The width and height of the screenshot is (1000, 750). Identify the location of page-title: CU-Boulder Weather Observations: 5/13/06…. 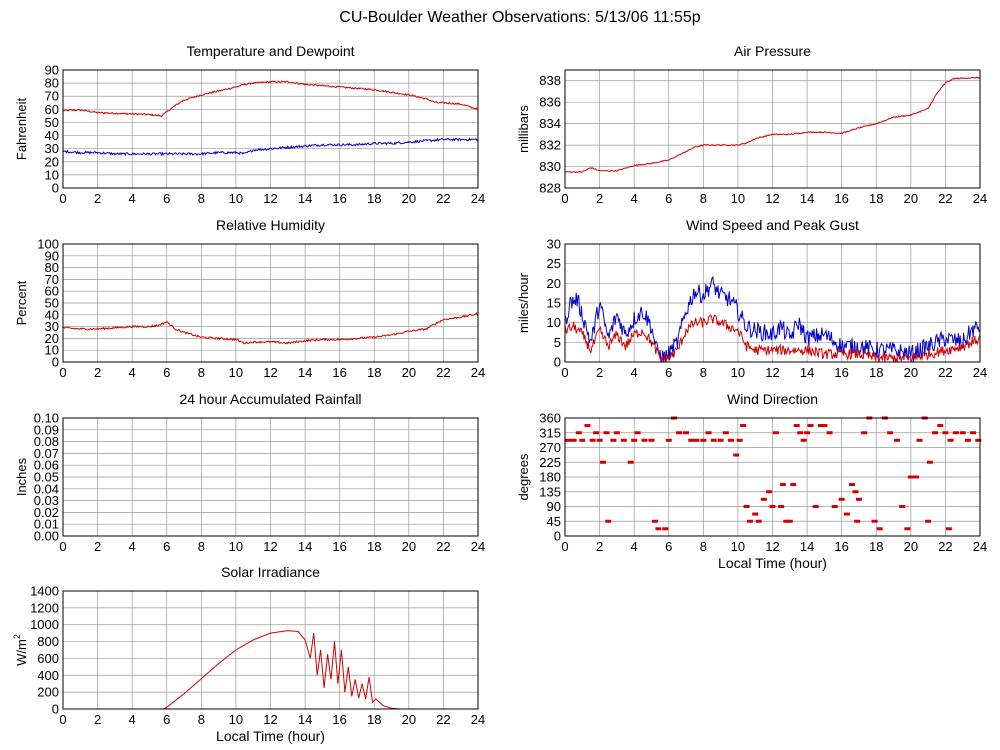
(519, 17).